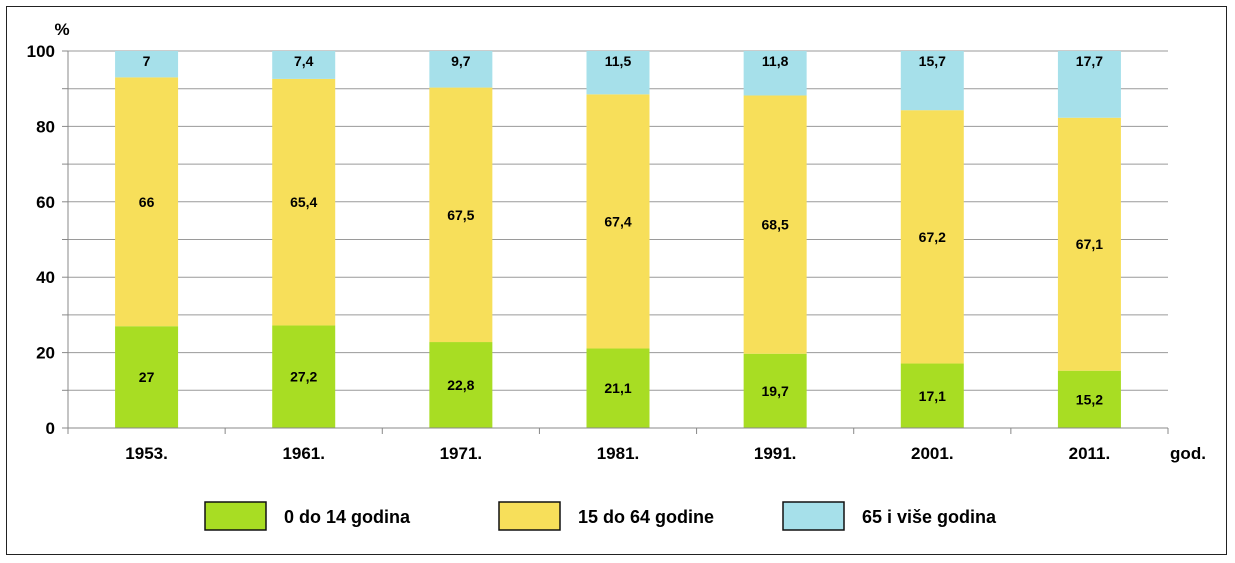 The width and height of the screenshot is (1235, 563). I want to click on y-tick-label: 0, so click(50, 428).